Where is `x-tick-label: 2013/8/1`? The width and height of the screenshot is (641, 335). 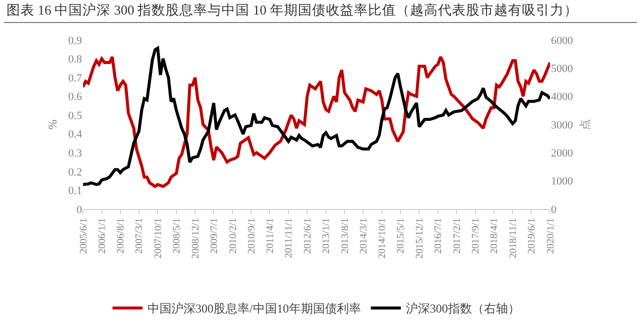
x-tick-label: 2013/8/1 is located at coordinates (345, 236).